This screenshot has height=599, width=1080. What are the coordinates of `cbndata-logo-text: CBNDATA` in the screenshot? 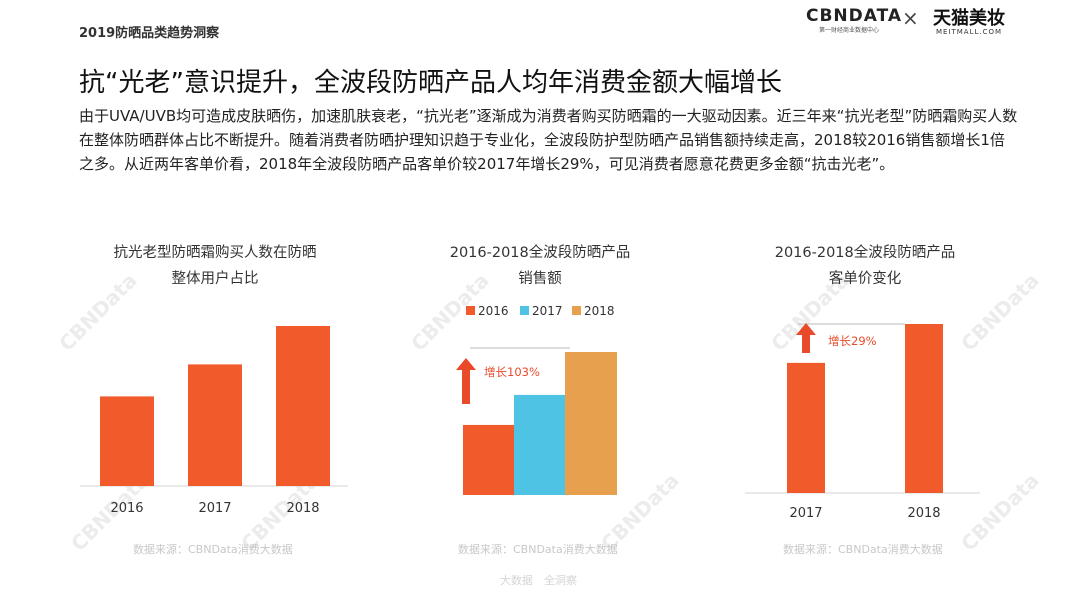 It's located at (854, 16).